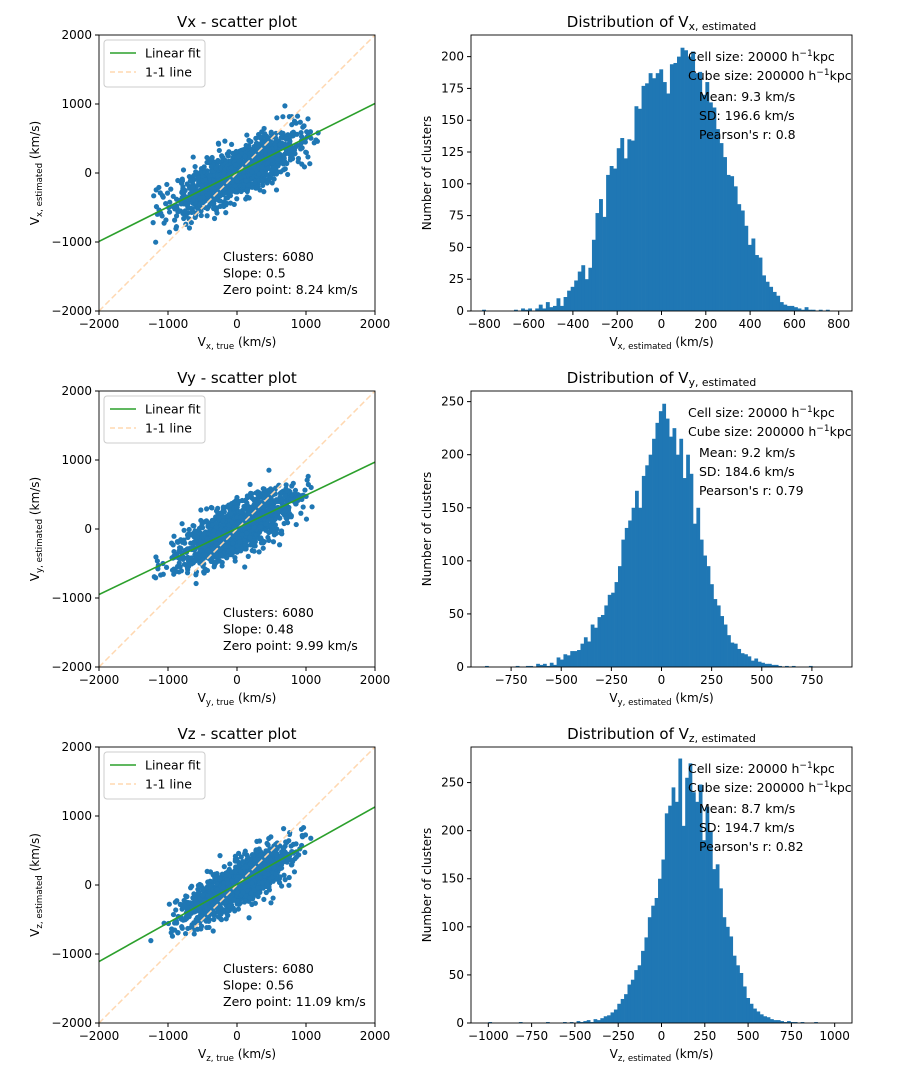 The height and width of the screenshot is (1080, 900). I want to click on legend-label: 1-1 line, so click(168, 72).